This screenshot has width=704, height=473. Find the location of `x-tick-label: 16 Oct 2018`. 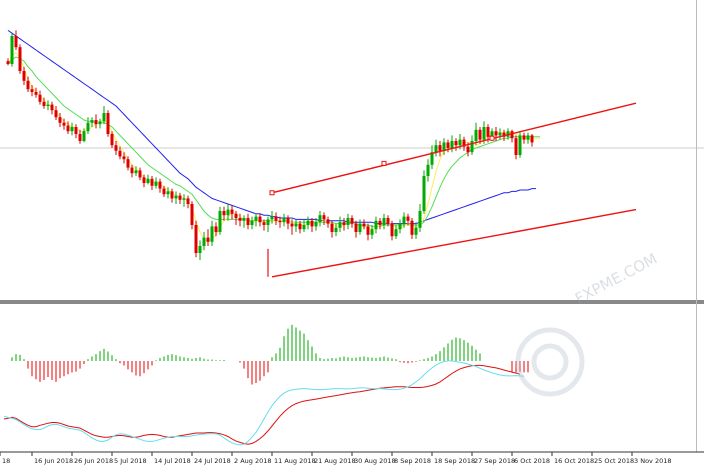

x-tick-label: 16 Oct 2018 is located at coordinates (574, 461).